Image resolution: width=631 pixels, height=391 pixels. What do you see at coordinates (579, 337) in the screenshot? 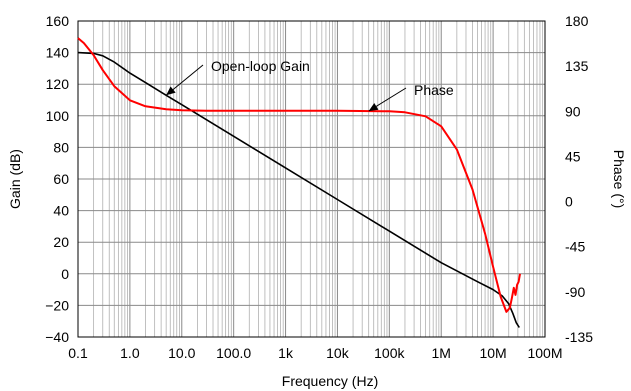
I see `y2-tick-label: -135` at bounding box center [579, 337].